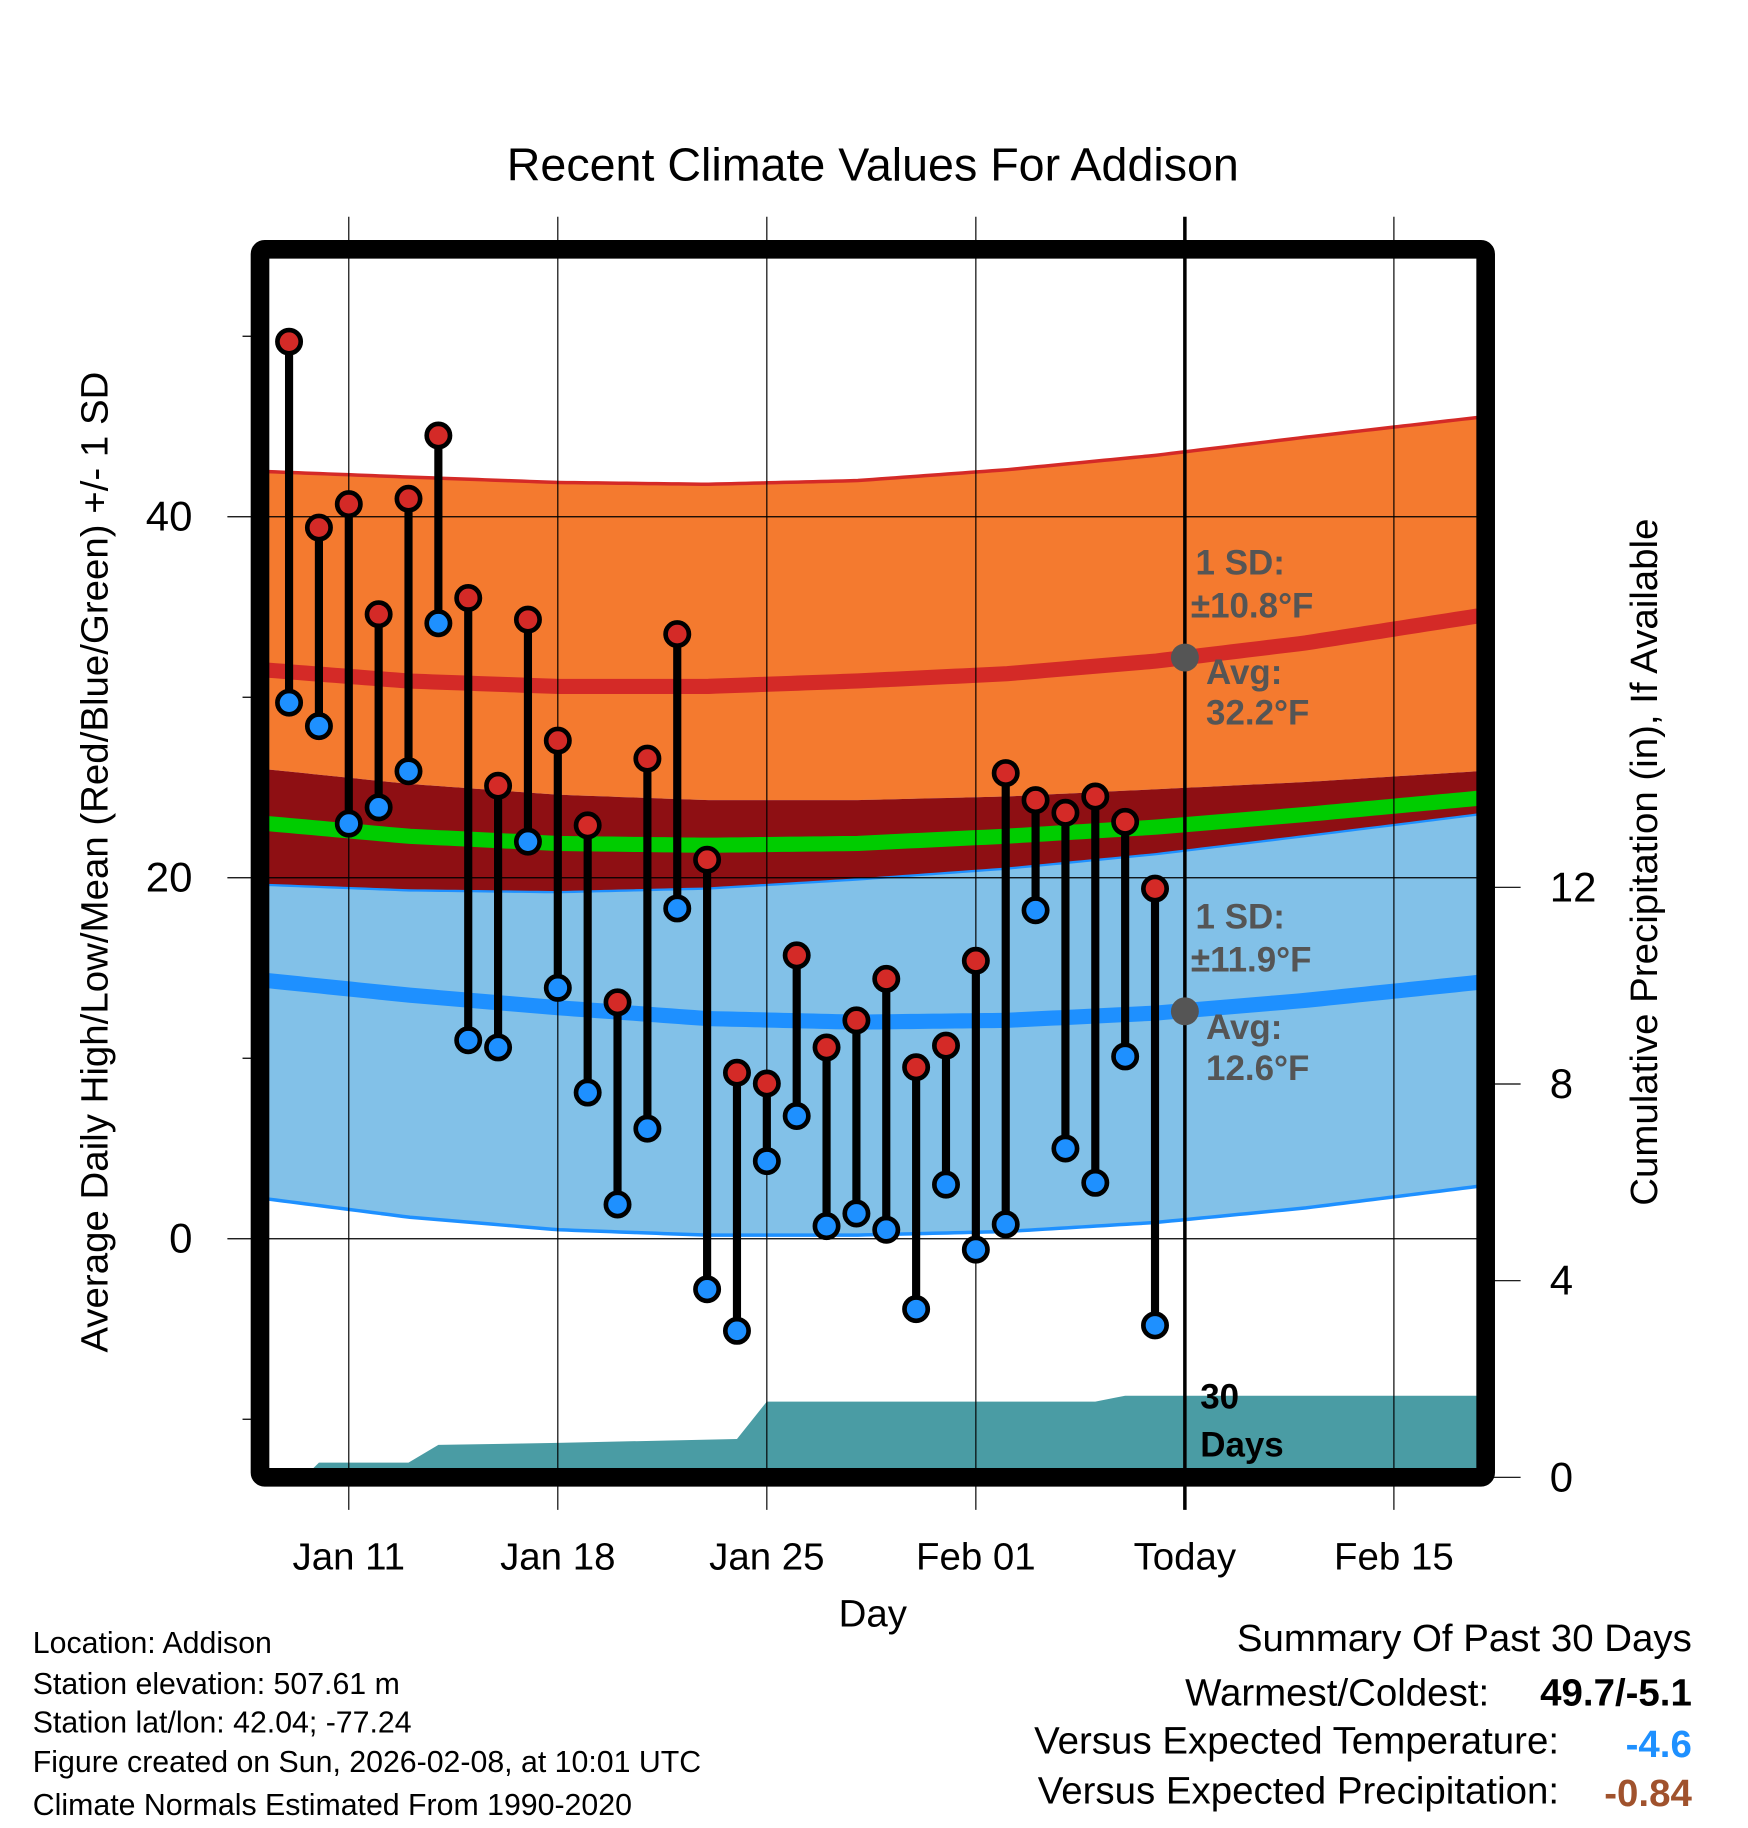 The height and width of the screenshot is (1828, 1748). Describe the element at coordinates (1244, 672) in the screenshot. I see `annotation-high-avg-1: Avg:` at that location.